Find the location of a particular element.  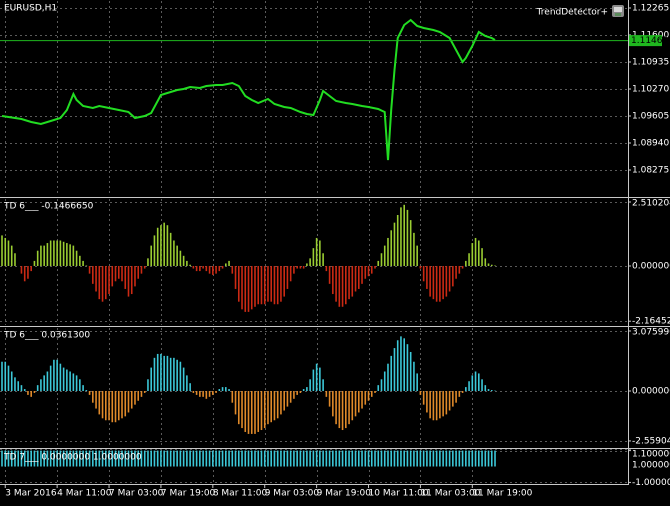

panel-title: EURUSD,H1 is located at coordinates (30, 9).